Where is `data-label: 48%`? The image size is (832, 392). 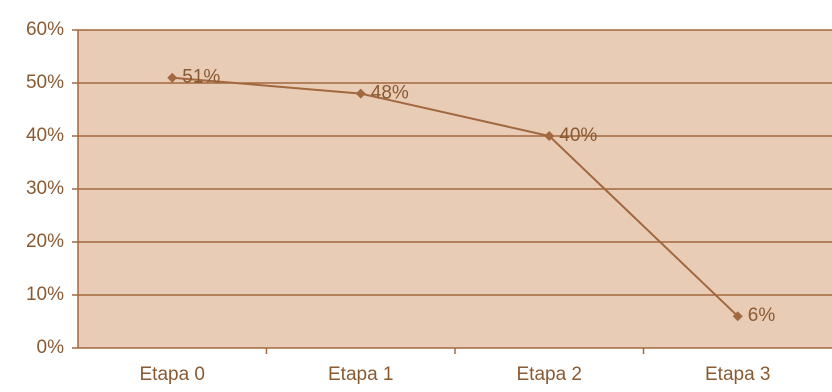
data-label: 48% is located at coordinates (390, 93).